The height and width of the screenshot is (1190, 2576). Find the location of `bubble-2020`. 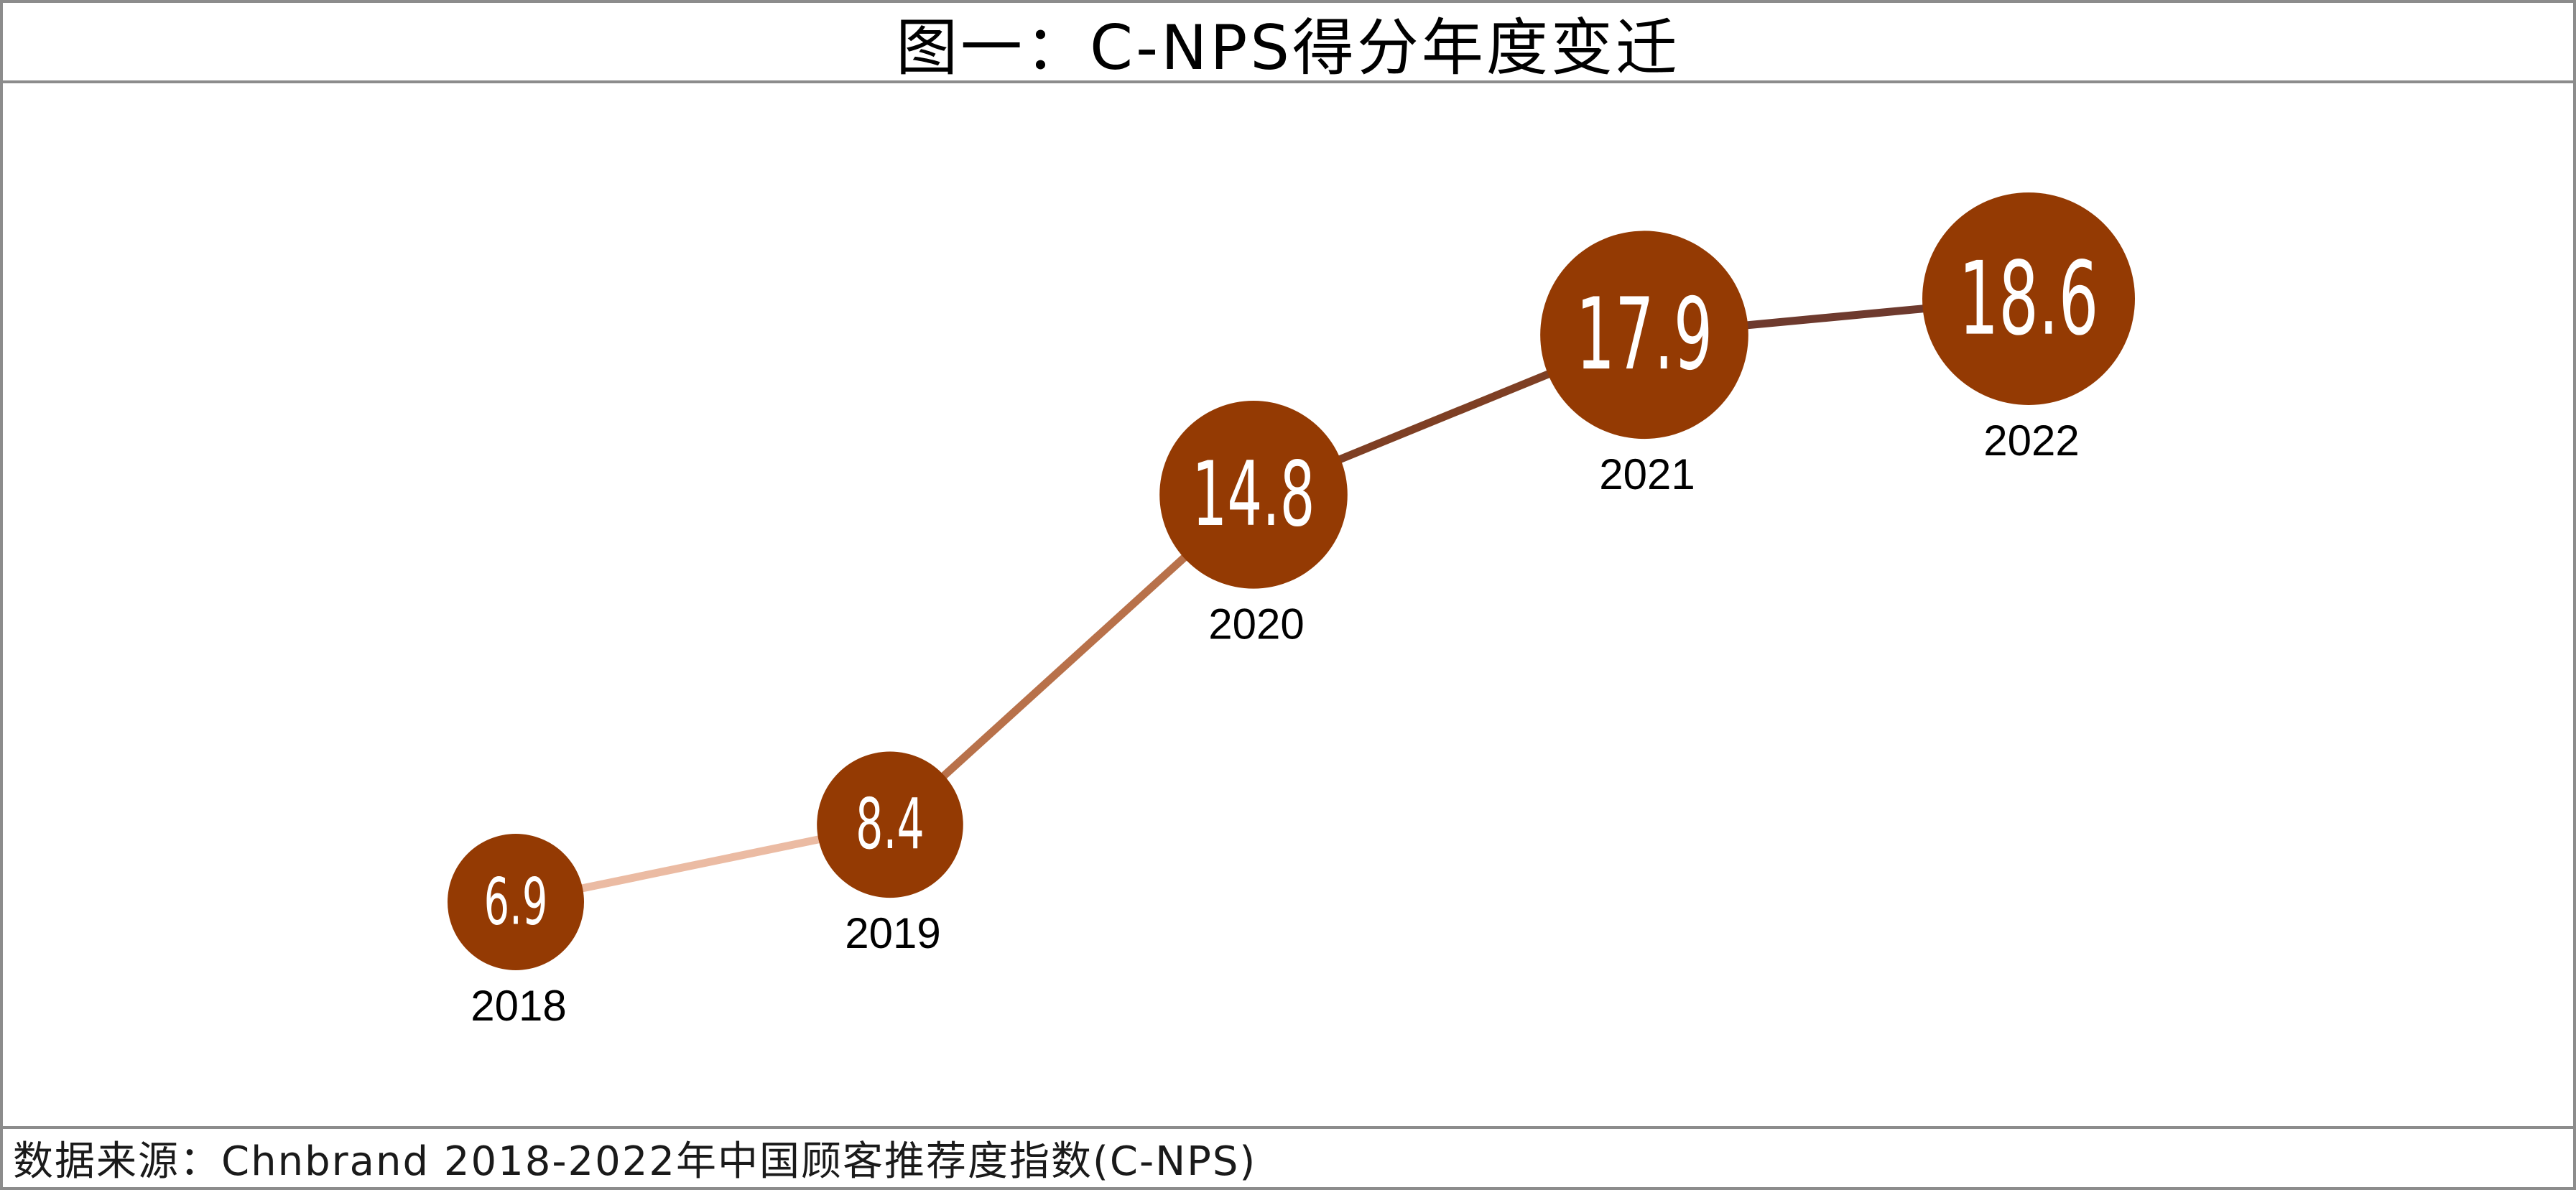

bubble-2020 is located at coordinates (1253, 495).